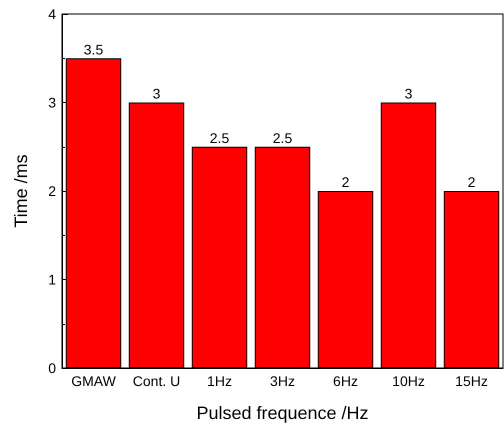 The width and height of the screenshot is (504, 429). I want to click on y-tick-label: 3, so click(52, 102).